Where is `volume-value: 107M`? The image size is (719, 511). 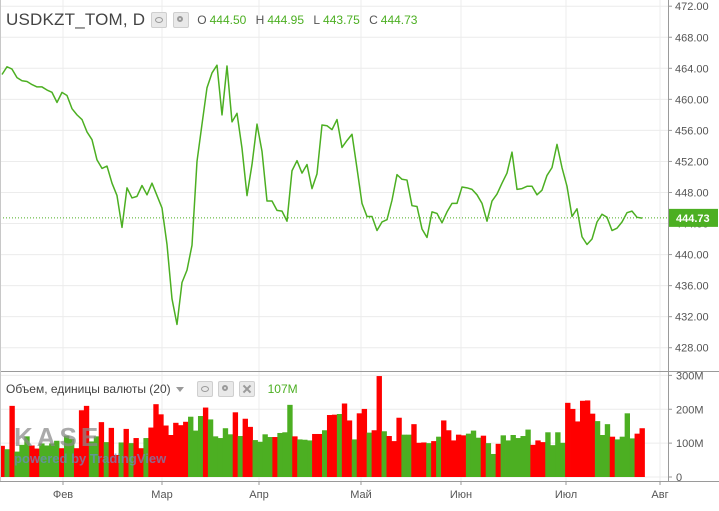
volume-value: 107M is located at coordinates (282, 389).